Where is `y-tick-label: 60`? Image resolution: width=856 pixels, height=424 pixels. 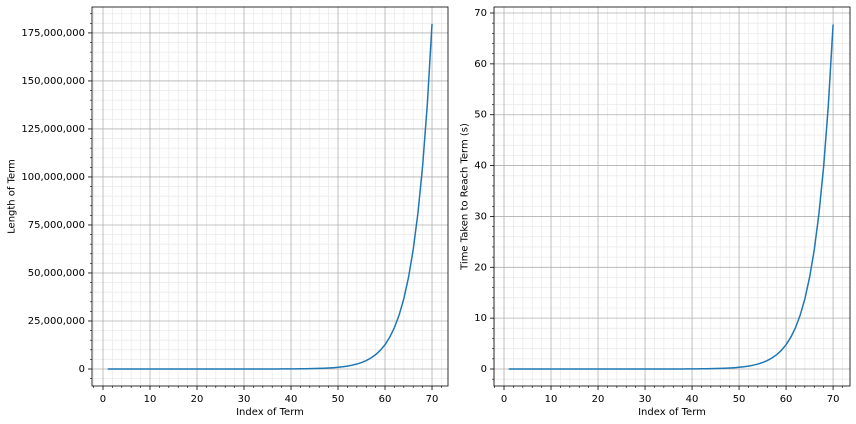 y-tick-label: 60 is located at coordinates (480, 64).